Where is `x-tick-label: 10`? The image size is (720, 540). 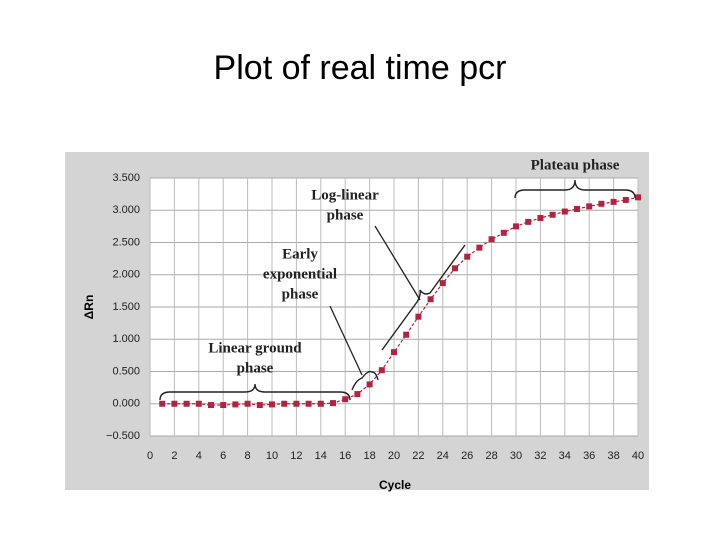
x-tick-label: 10 is located at coordinates (272, 456).